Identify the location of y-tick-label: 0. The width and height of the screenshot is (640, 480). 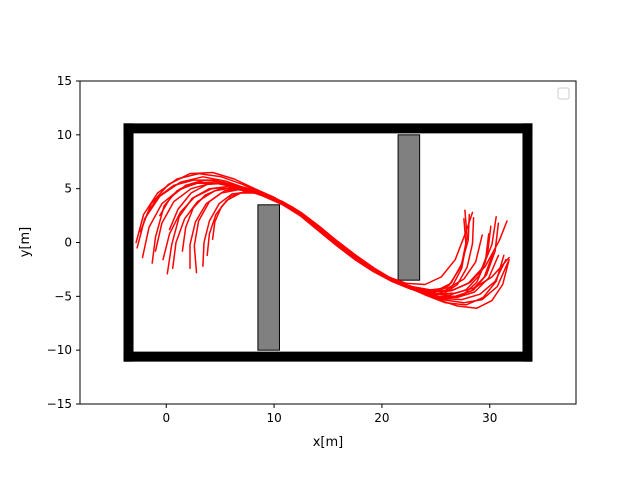
(68, 243).